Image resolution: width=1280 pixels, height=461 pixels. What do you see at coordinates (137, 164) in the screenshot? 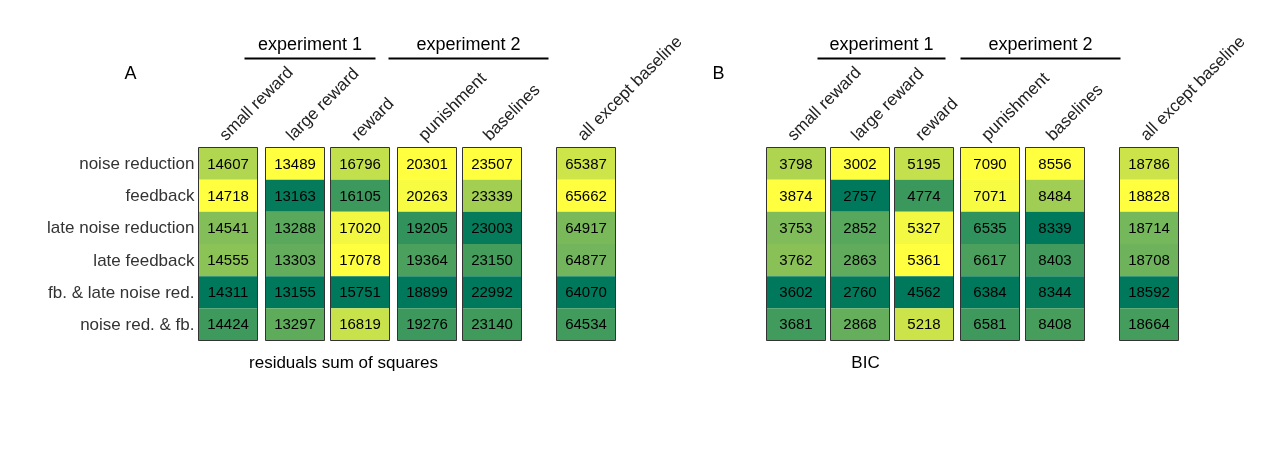
I see `y-tick-label: noise reduction` at bounding box center [137, 164].